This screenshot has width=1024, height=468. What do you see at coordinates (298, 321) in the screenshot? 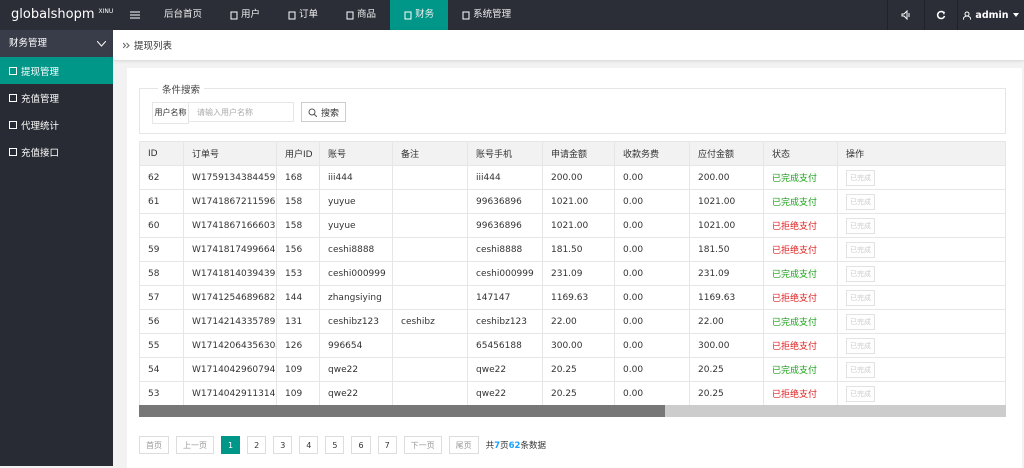
I see `table-cell: 131` at bounding box center [298, 321].